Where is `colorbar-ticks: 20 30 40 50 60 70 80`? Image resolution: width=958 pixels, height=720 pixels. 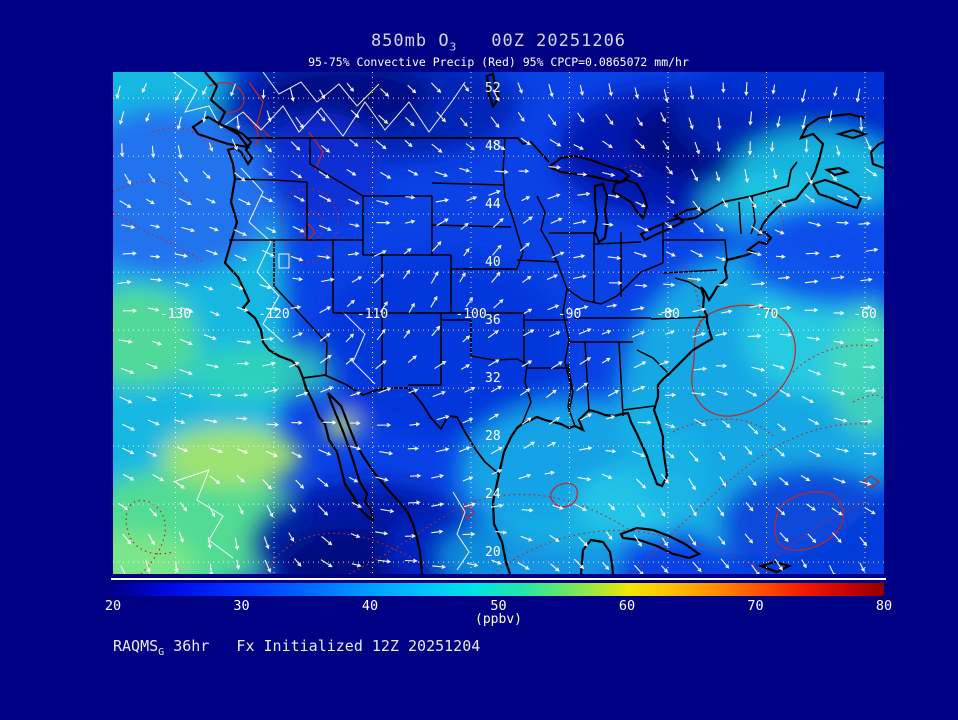 colorbar-ticks: 20 30 40 50 60 70 80 is located at coordinates (498, 606).